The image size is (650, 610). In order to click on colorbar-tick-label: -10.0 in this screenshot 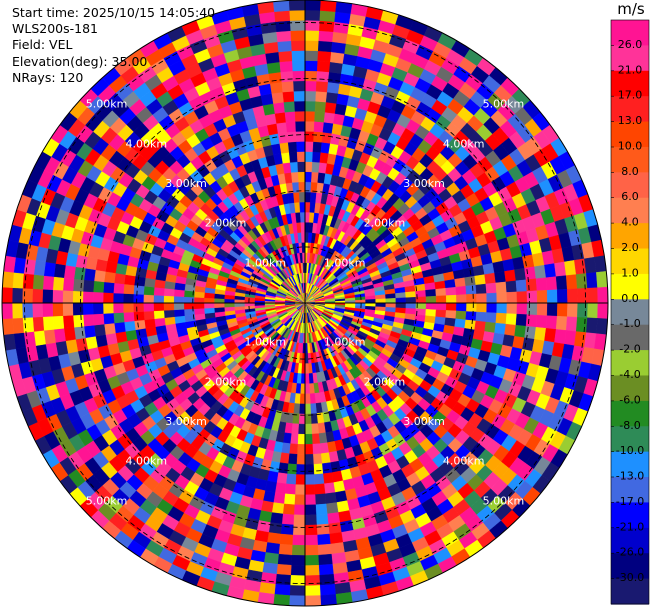, I will do `click(630, 450)`.